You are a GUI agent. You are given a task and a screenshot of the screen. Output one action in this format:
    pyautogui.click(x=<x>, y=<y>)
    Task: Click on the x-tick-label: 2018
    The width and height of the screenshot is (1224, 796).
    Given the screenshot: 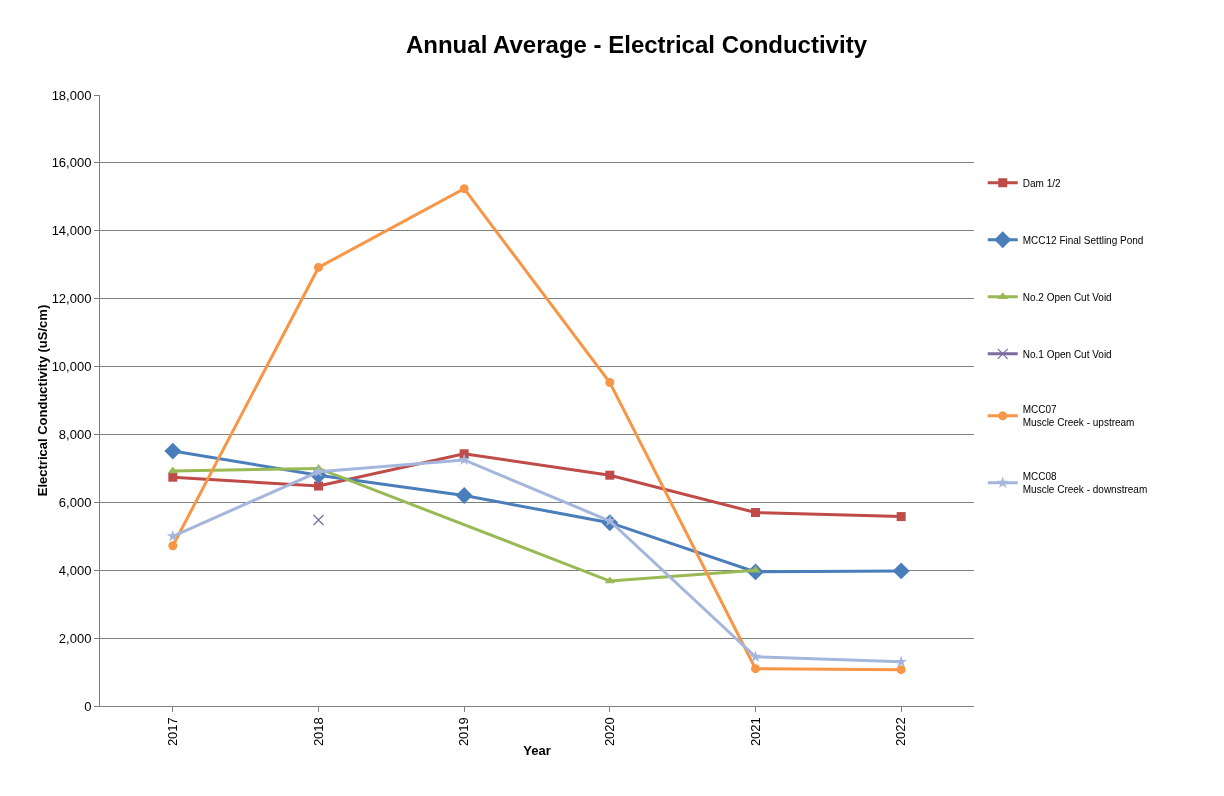 What is the action you would take?
    pyautogui.click(x=318, y=732)
    